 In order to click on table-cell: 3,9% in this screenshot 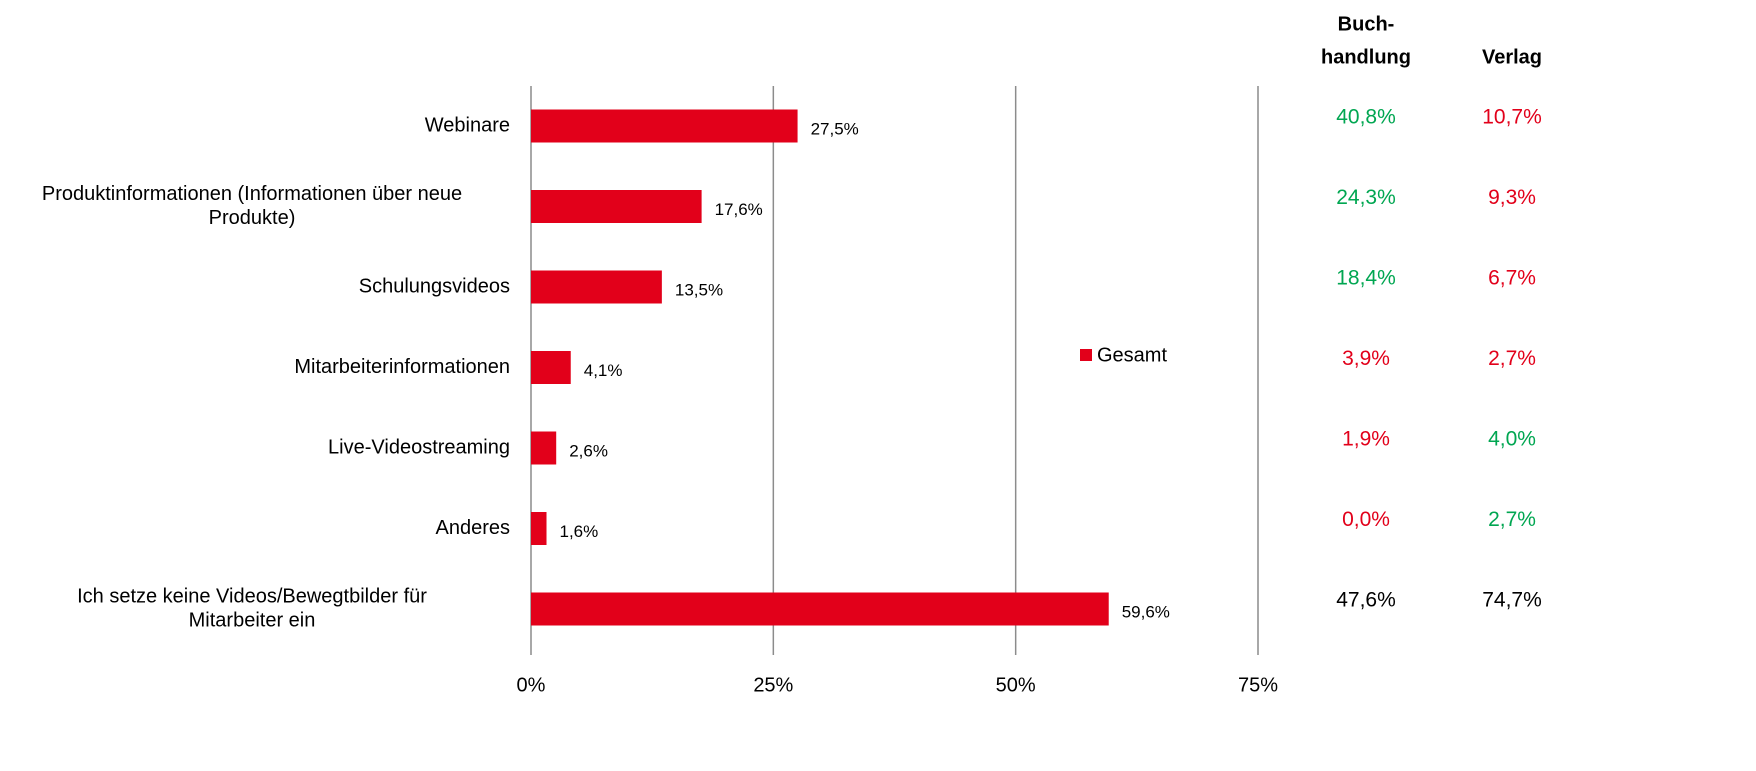, I will do `click(1366, 358)`.